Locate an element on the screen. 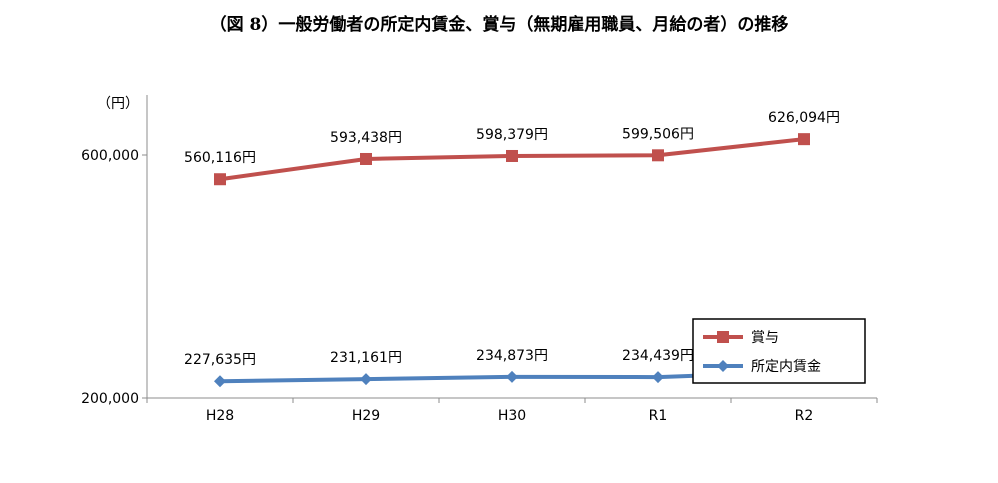 The height and width of the screenshot is (483, 998). x-tick-label: H29 is located at coordinates (366, 416).